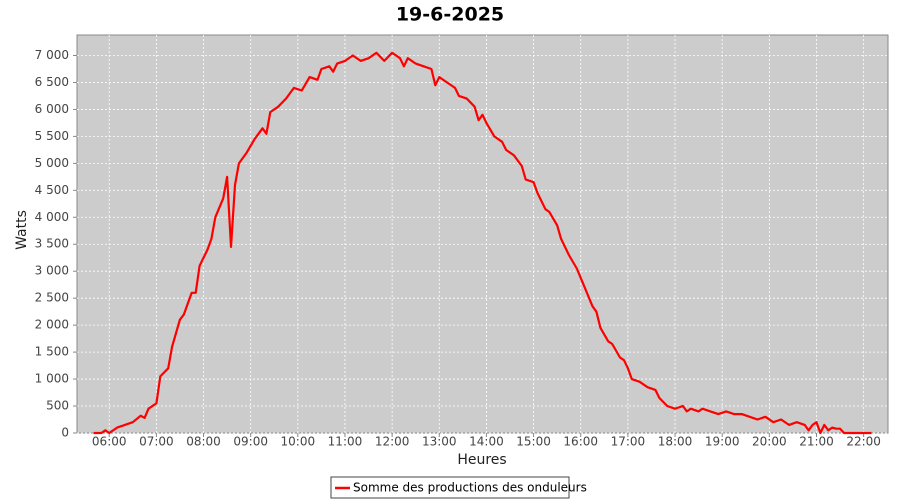 This screenshot has height=500, width=900. What do you see at coordinates (769, 442) in the screenshot?
I see `x-tick-label: 20:00` at bounding box center [769, 442].